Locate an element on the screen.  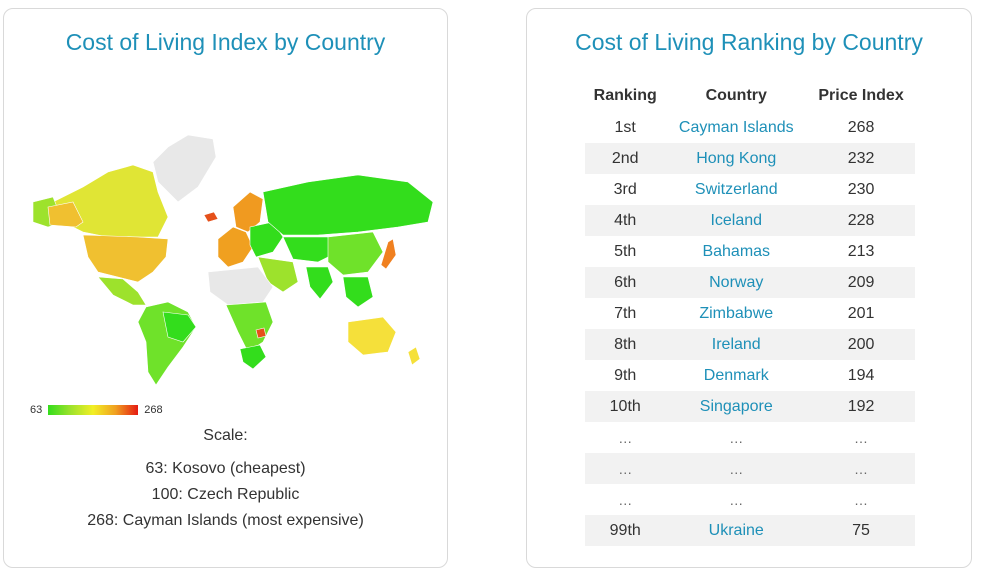
scale-max-label: 268 is located at coordinates (153, 410).